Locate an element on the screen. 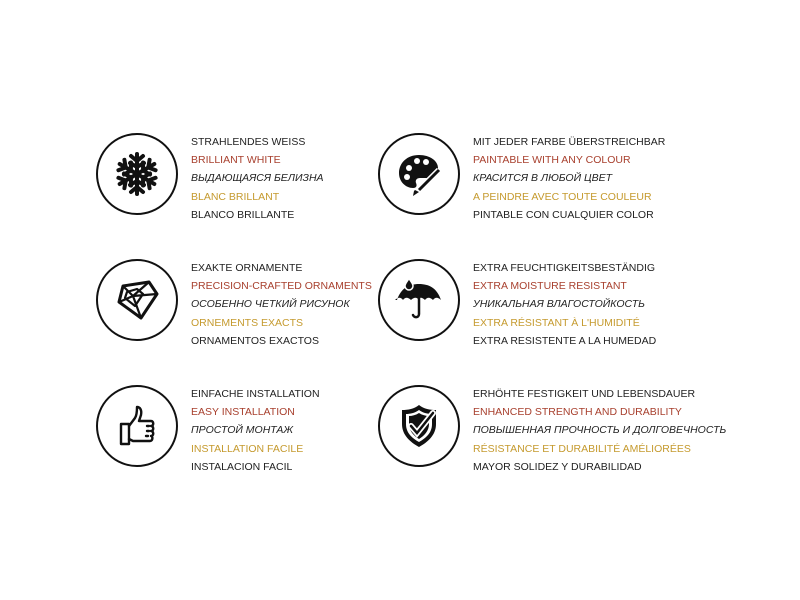  label-russian: УНИКАЛЬНАЯ ВЛАГОСТОЙКОСТЬ is located at coordinates (559, 304).